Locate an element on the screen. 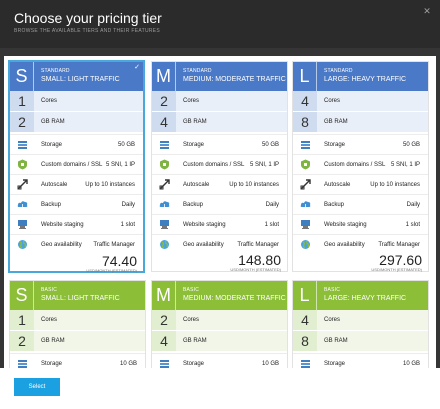  cores-value: 2 is located at coordinates (164, 101).